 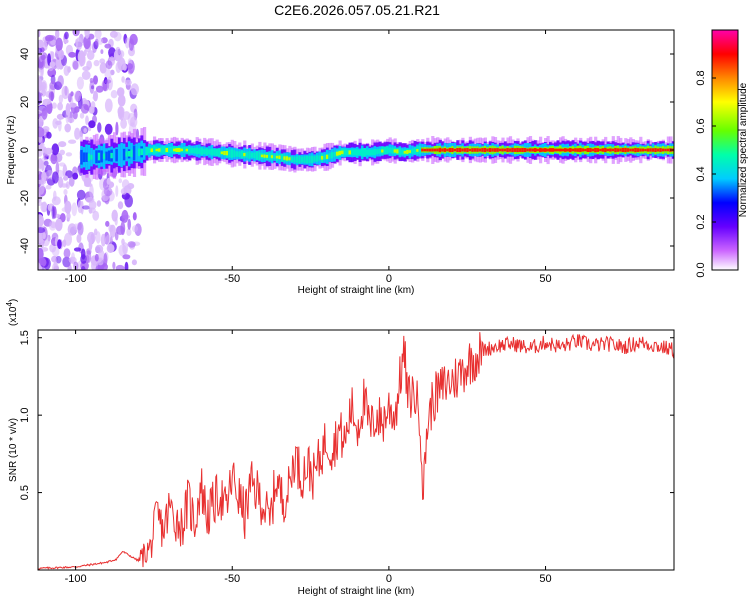 I want to click on y-tick-label: 1.0, so click(x=25, y=415).